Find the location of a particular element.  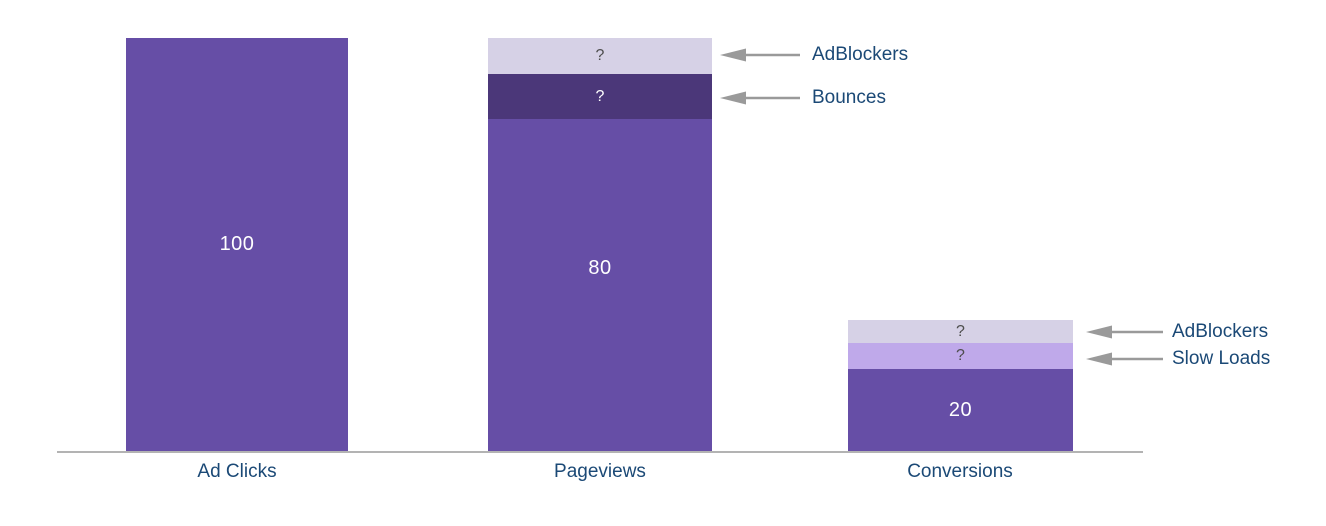

segment-pageviews-adblockers: ? is located at coordinates (600, 56).